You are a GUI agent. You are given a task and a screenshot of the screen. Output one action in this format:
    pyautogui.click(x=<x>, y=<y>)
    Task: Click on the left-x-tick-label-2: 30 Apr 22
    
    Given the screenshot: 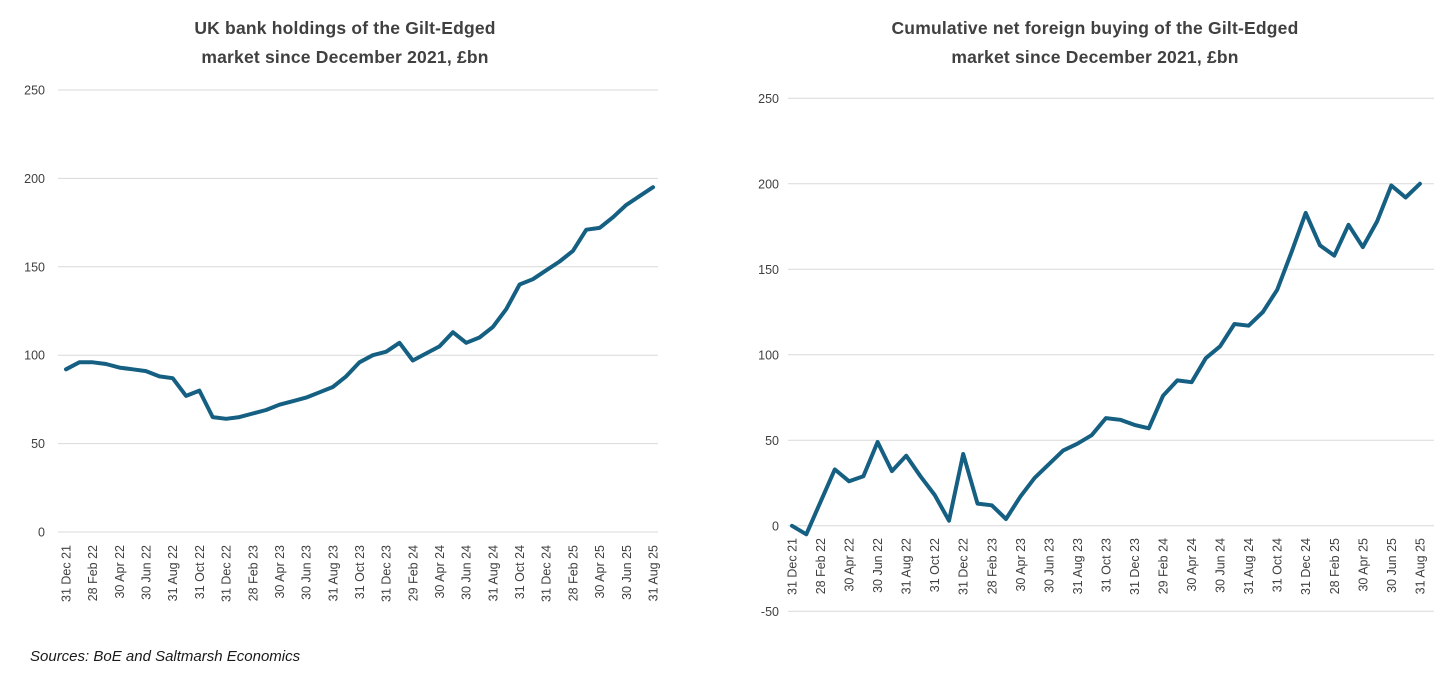 What is the action you would take?
    pyautogui.click(x=120, y=572)
    